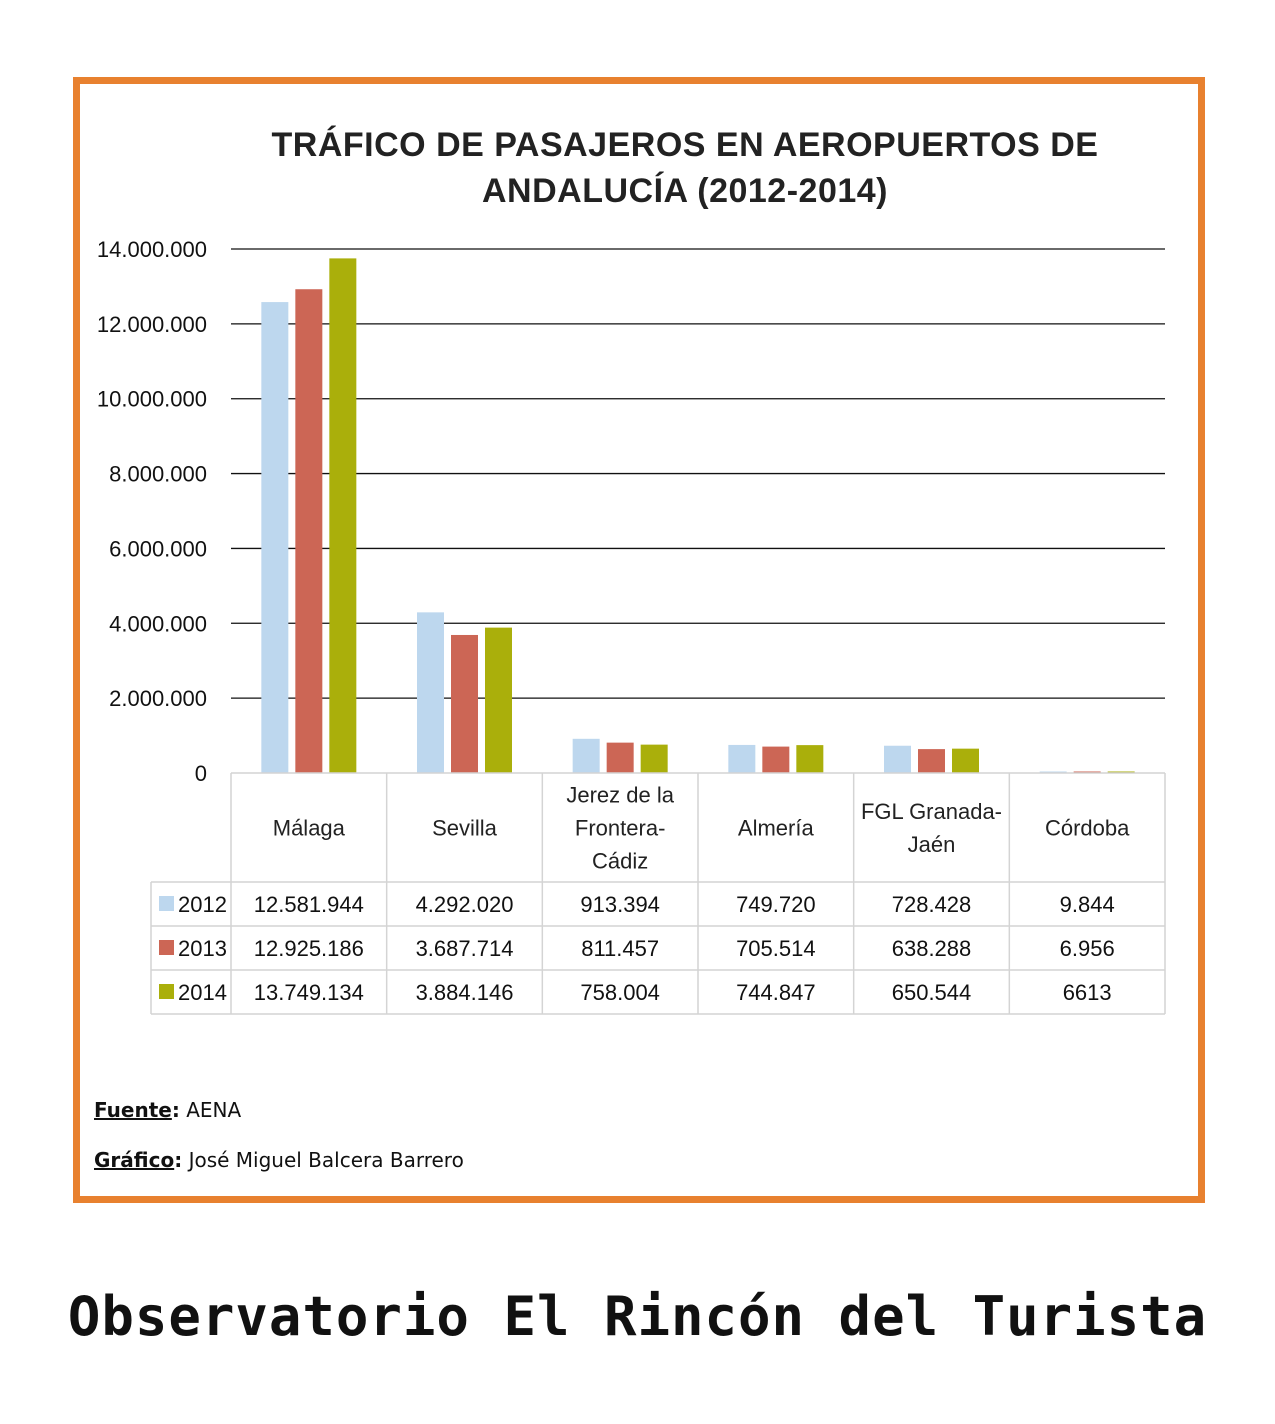 The image size is (1275, 1424). Describe the element at coordinates (1087, 948) in the screenshot. I see `data-label: 6.956` at that location.